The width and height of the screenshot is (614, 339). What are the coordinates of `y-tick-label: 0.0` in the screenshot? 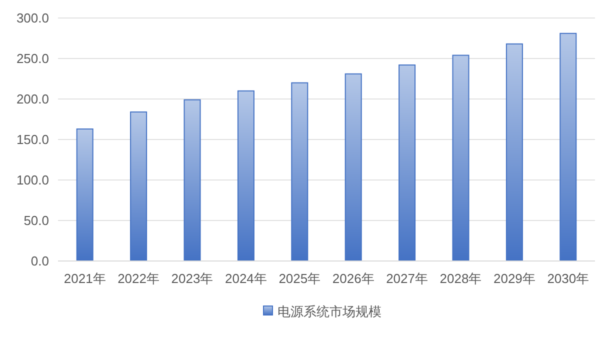 It's located at (39, 261).